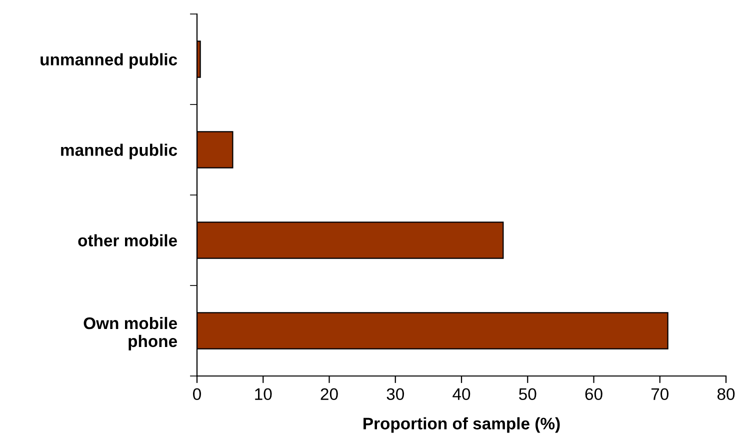 This screenshot has width=737, height=443. Describe the element at coordinates (119, 152) in the screenshot. I see `y-tick-label: manned public` at that location.